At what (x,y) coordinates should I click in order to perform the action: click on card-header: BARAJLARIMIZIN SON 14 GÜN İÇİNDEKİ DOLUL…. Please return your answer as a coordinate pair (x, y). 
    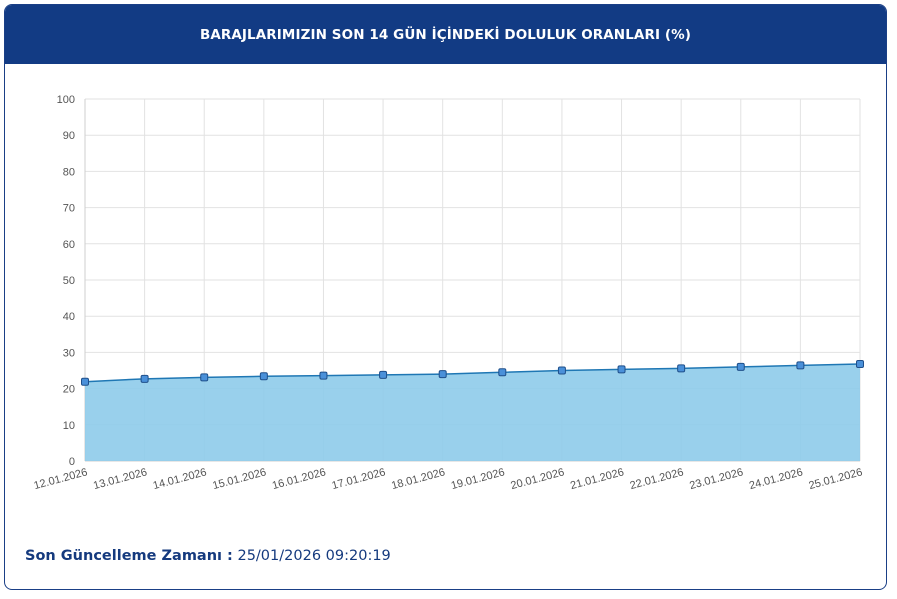
    Looking at the image, I should click on (445, 34).